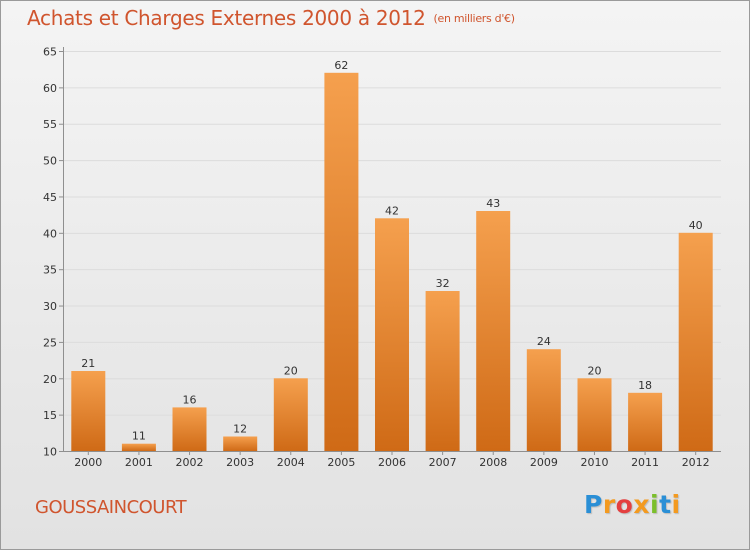 This screenshot has height=550, width=750. I want to click on logo-letter: o, so click(624, 504).